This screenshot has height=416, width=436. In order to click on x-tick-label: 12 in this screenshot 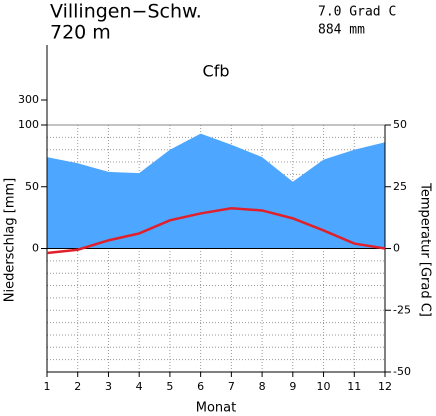, I will do `click(385, 386)`.